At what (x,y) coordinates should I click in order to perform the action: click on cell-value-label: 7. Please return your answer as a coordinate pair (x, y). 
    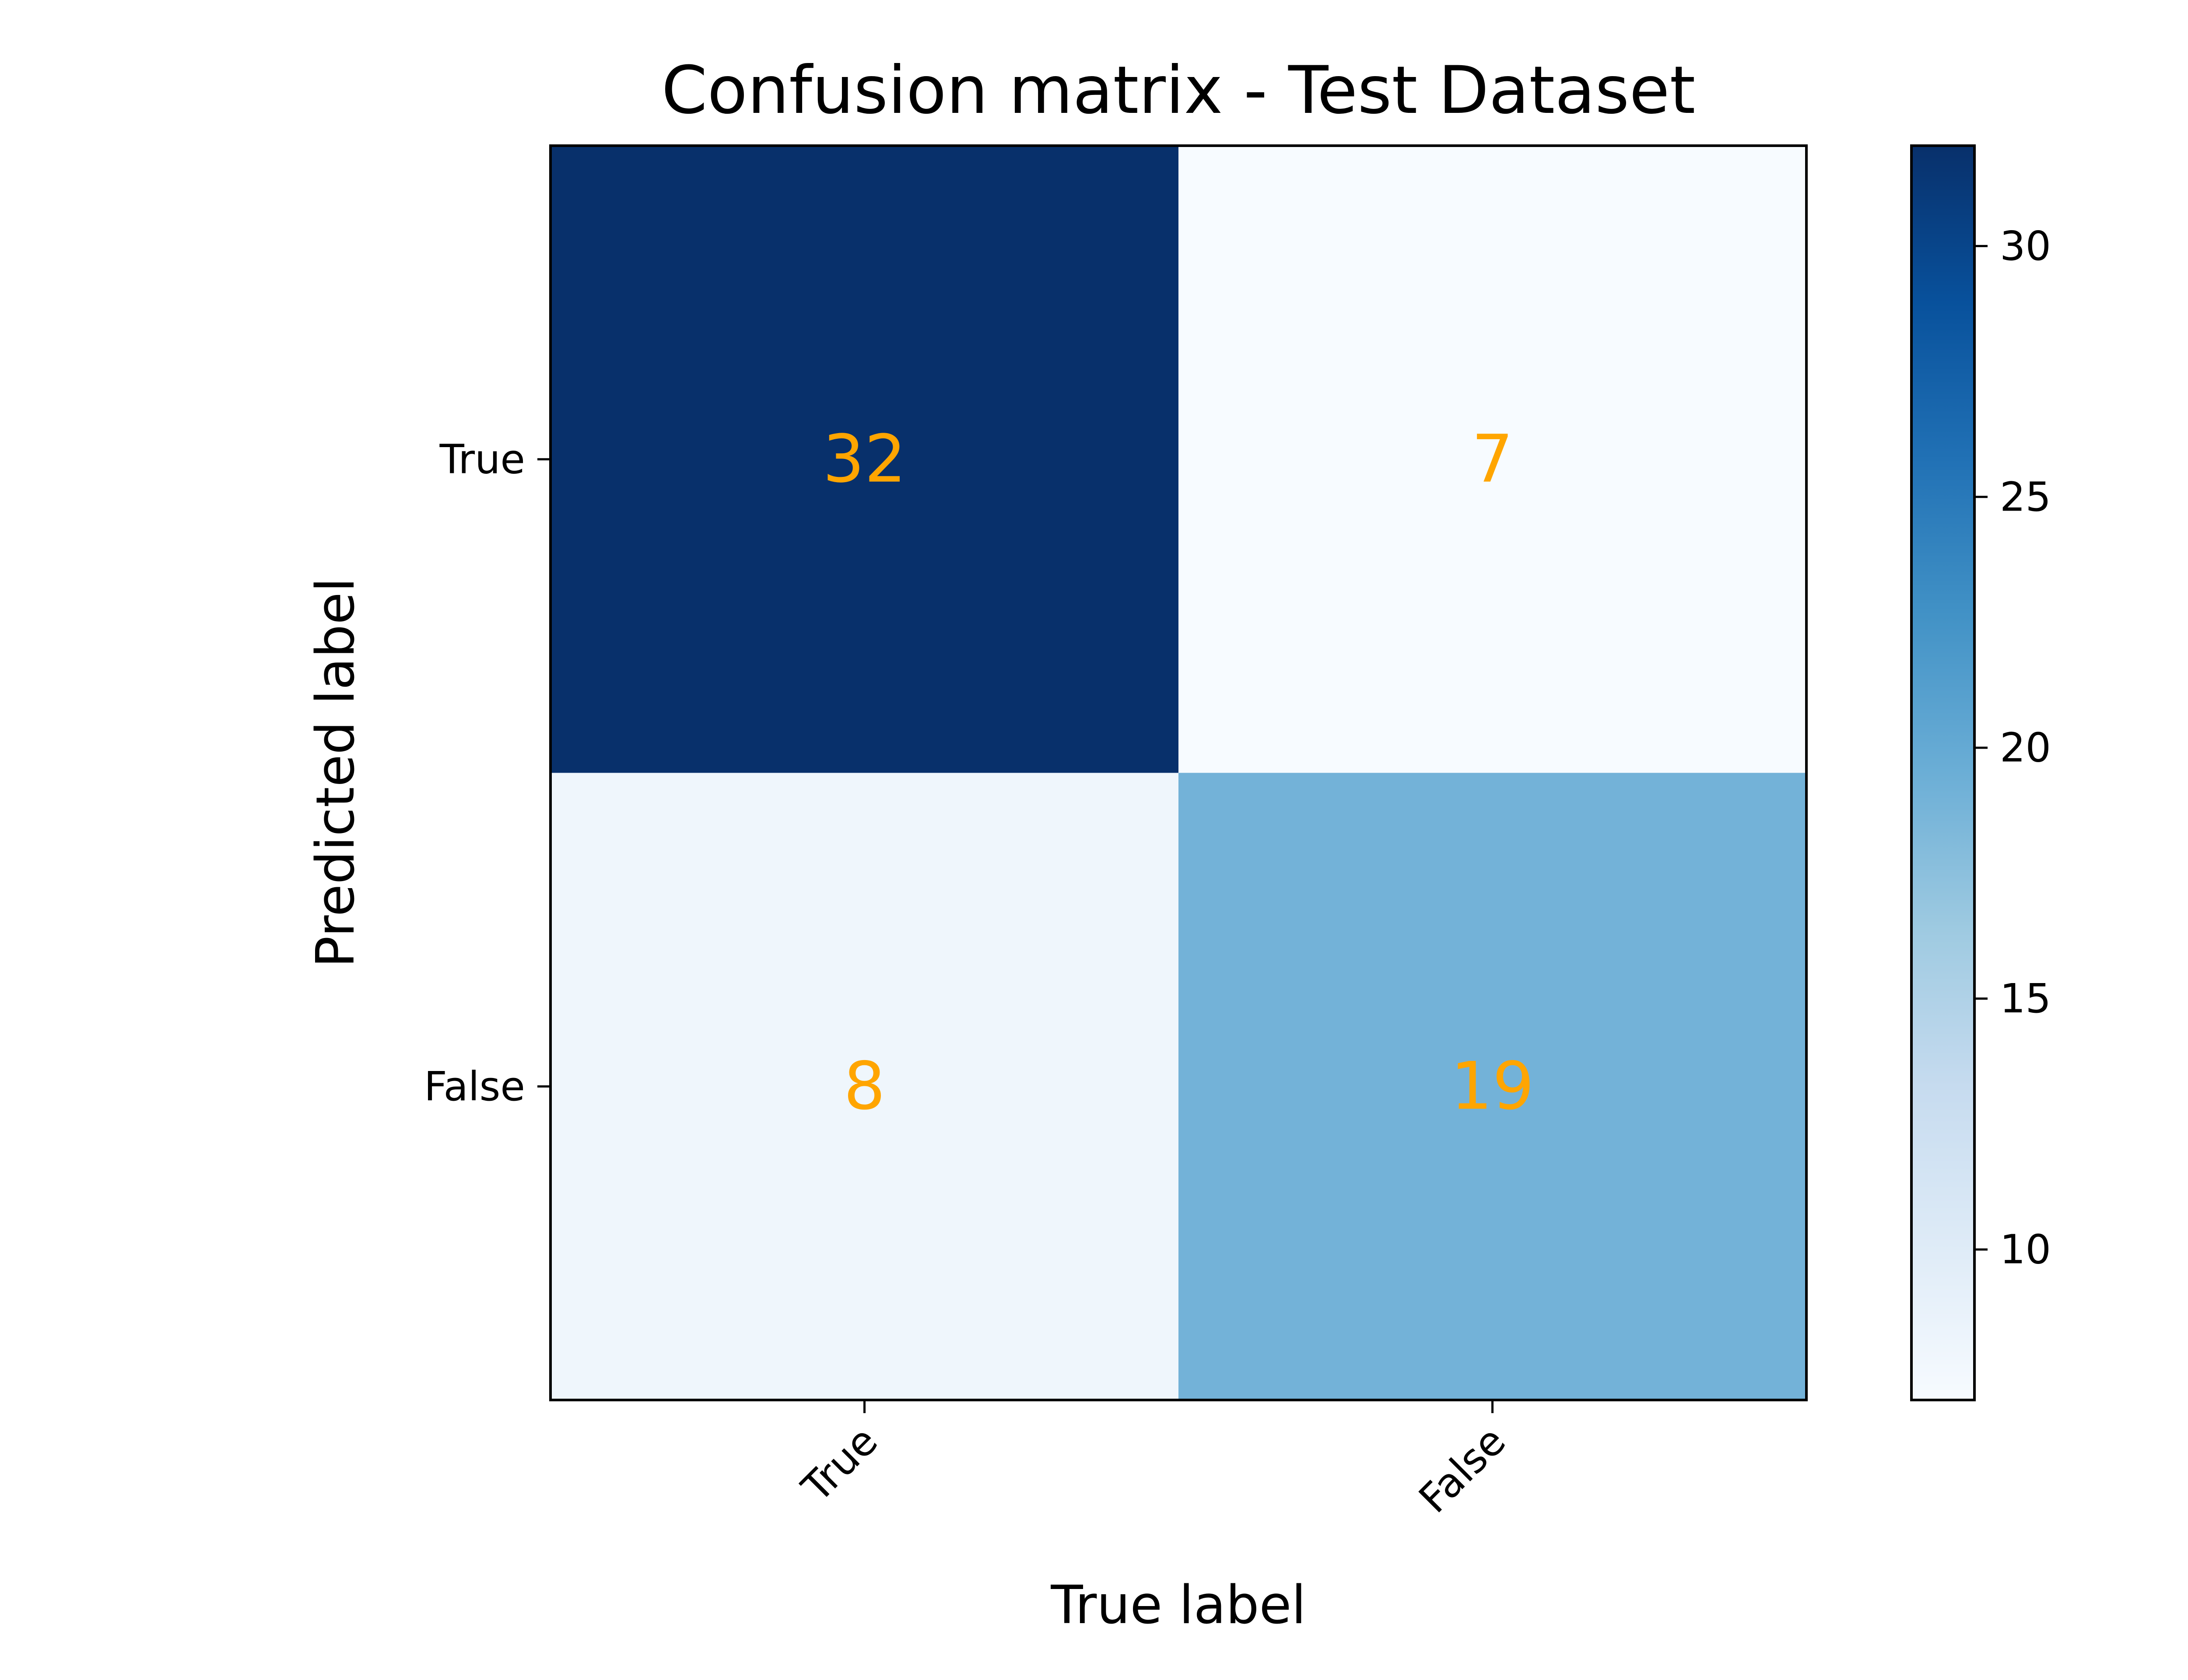
    Looking at the image, I should click on (1492, 459).